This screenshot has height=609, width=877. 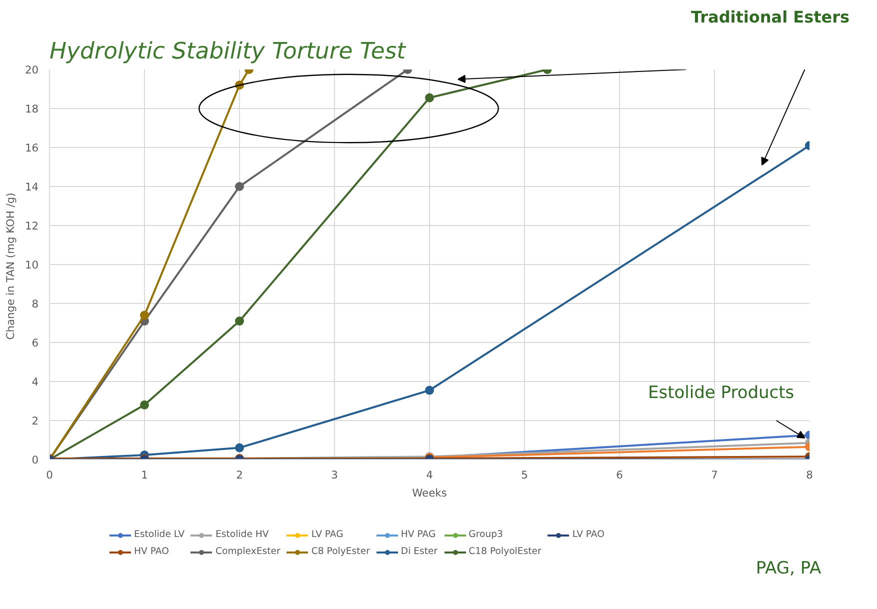 I want to click on legend-label: C18 PolyolEster, so click(x=505, y=551).